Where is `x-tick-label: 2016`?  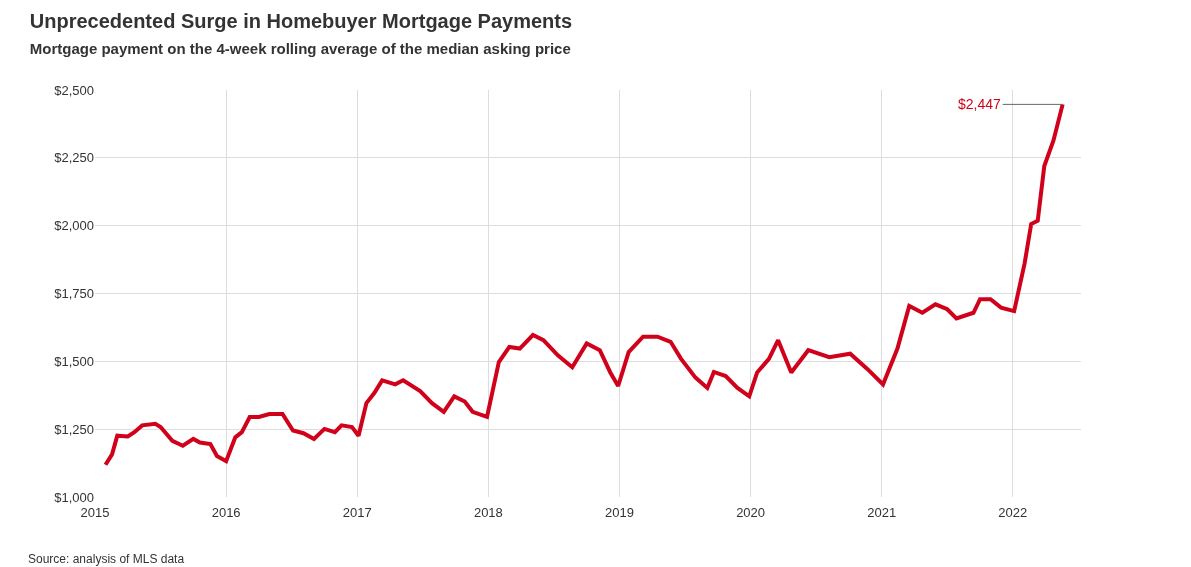
x-tick-label: 2016 is located at coordinates (226, 512).